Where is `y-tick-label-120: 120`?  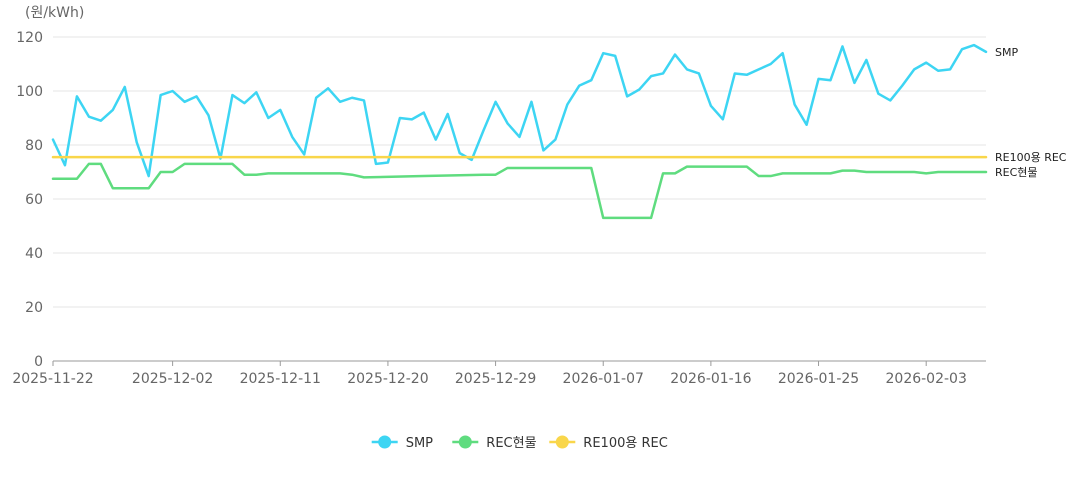 y-tick-label-120: 120 is located at coordinates (29, 38).